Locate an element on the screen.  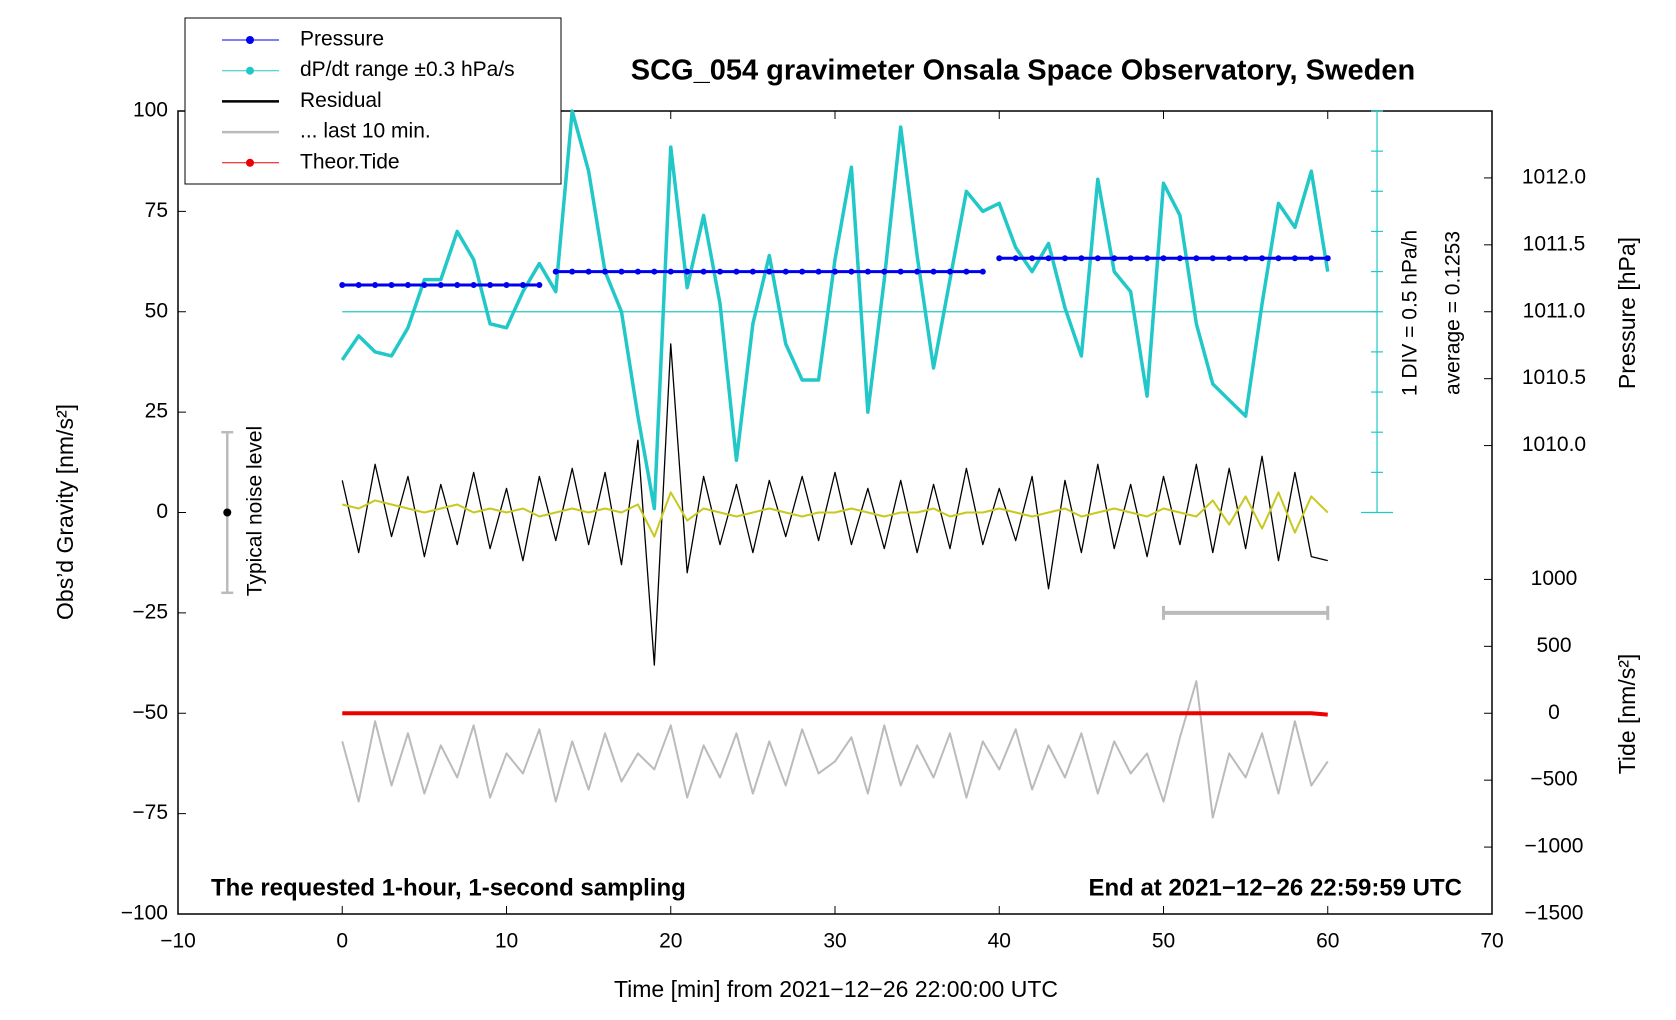
legend-label: Pressure is located at coordinates (342, 39).